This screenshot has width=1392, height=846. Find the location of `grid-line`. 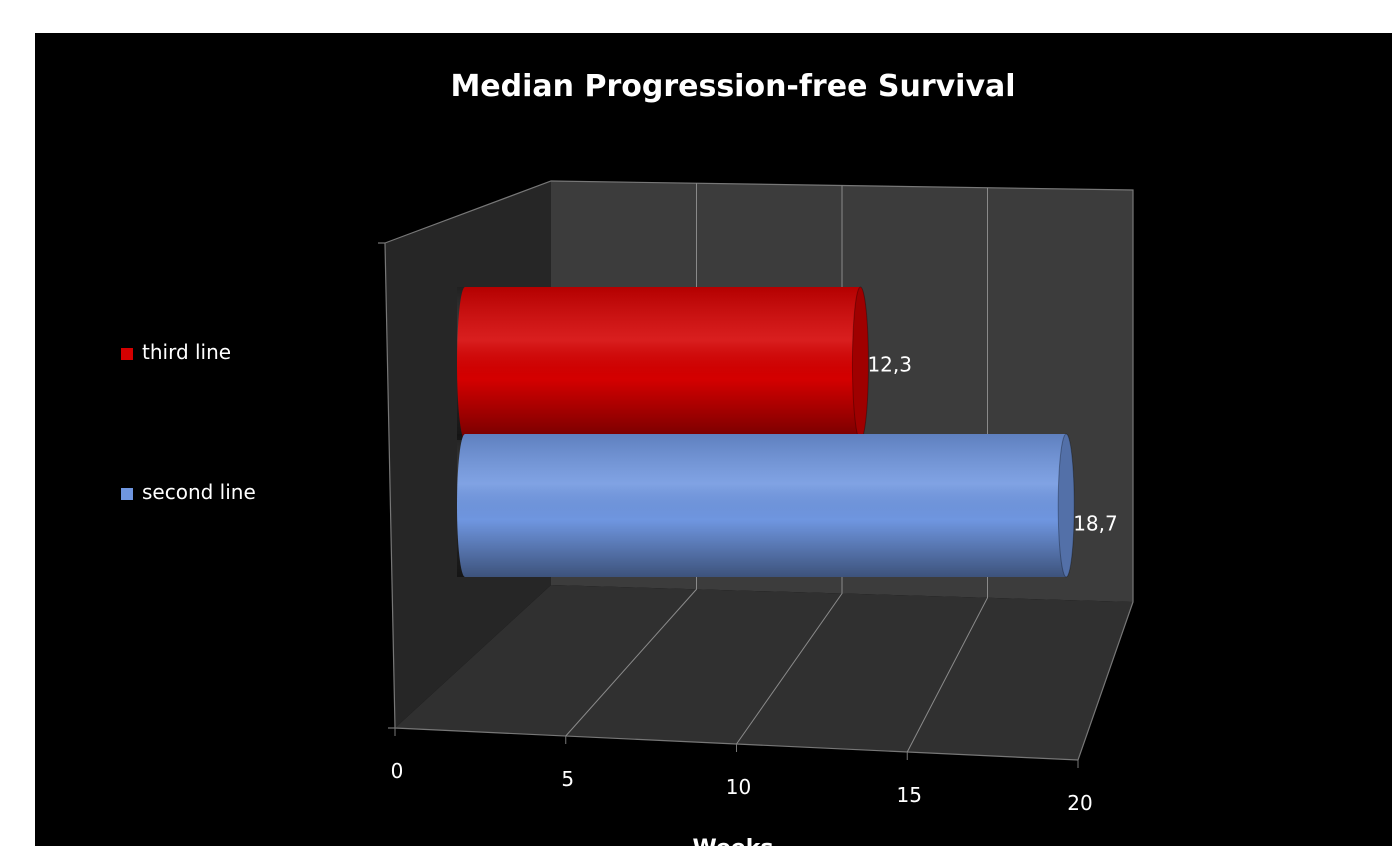

grid-line is located at coordinates (947, 470).